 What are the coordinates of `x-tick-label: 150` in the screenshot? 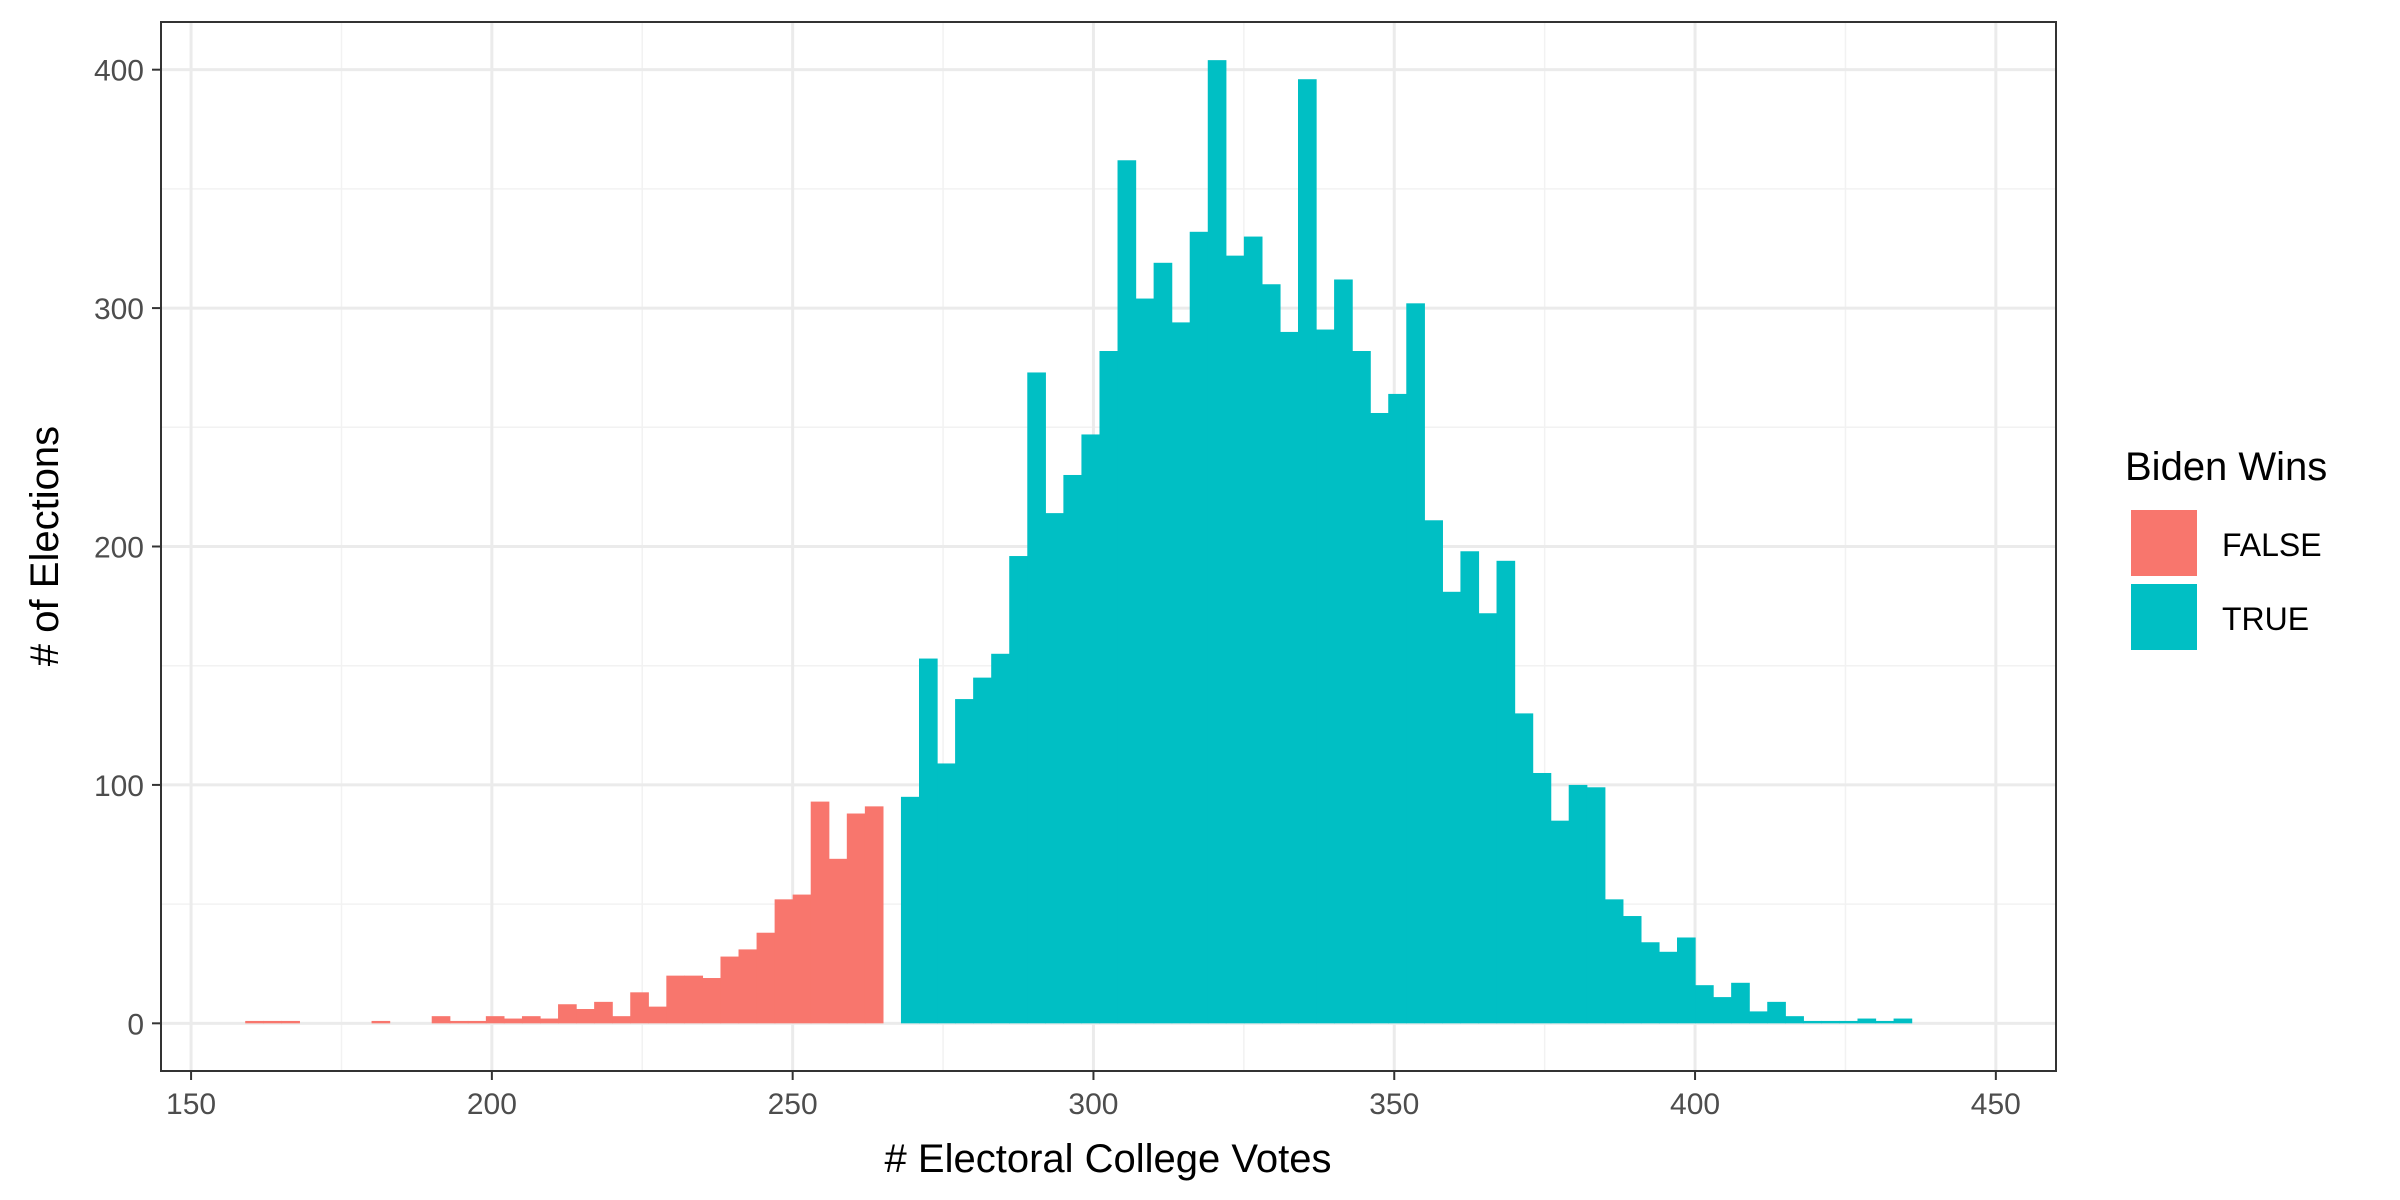 It's located at (191, 1104).